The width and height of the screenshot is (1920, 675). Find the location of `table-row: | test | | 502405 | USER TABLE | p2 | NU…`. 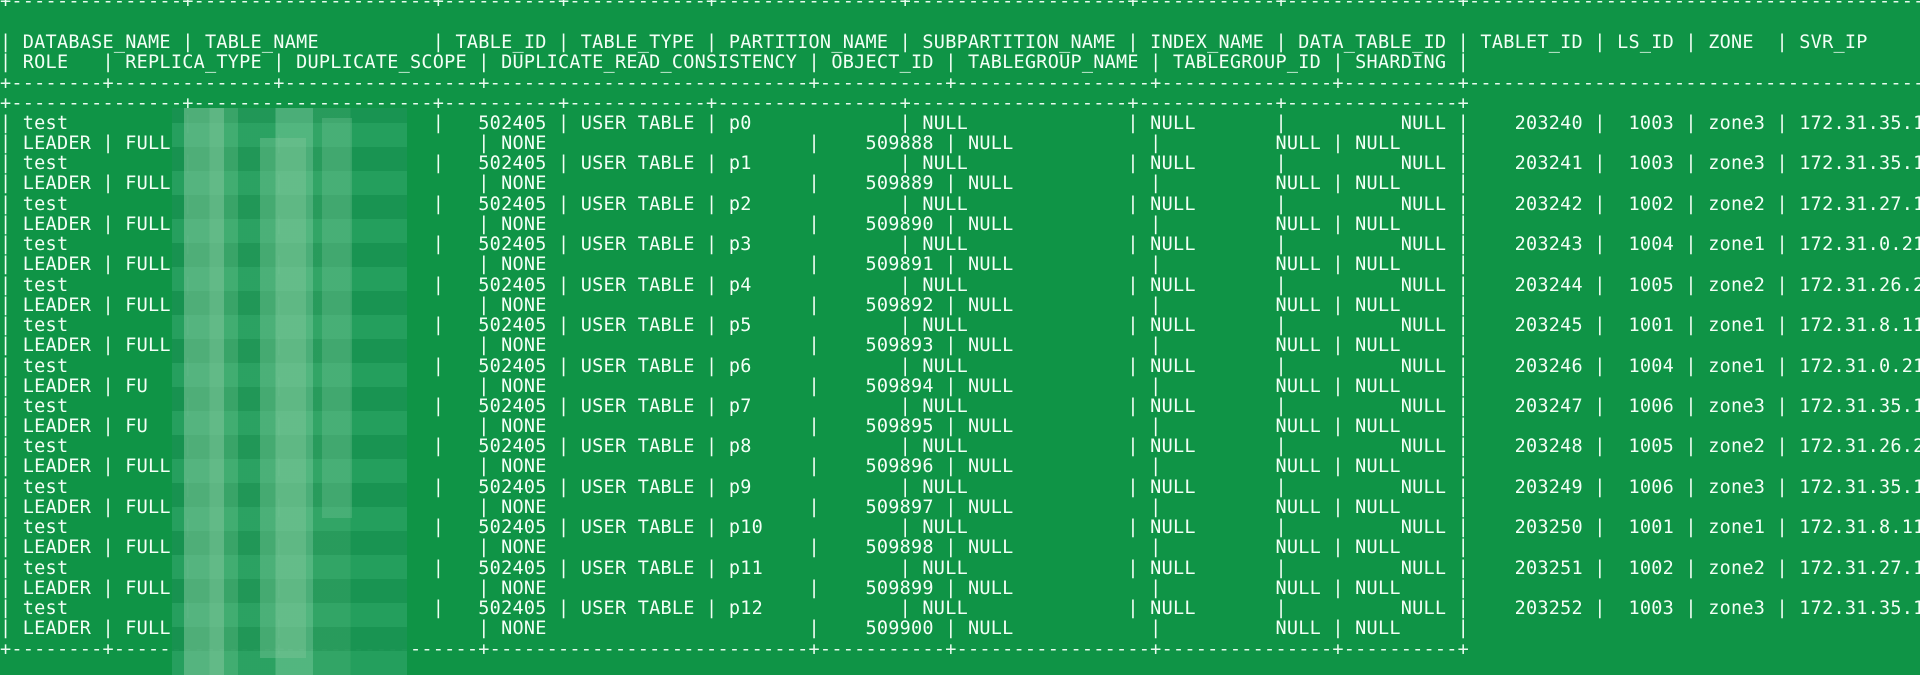

table-row: | test | | 502405 | USER TABLE | p2 | NU… is located at coordinates (960, 204).